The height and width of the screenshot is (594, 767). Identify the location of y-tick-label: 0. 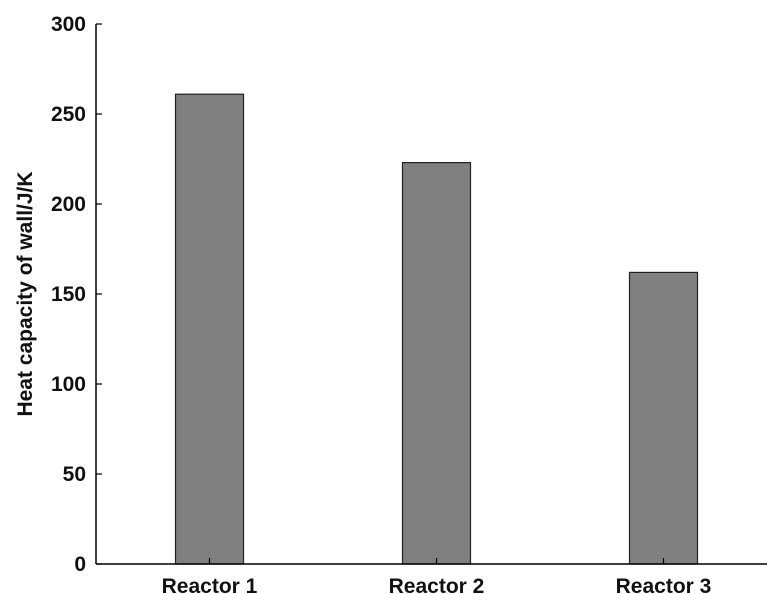
(80, 564).